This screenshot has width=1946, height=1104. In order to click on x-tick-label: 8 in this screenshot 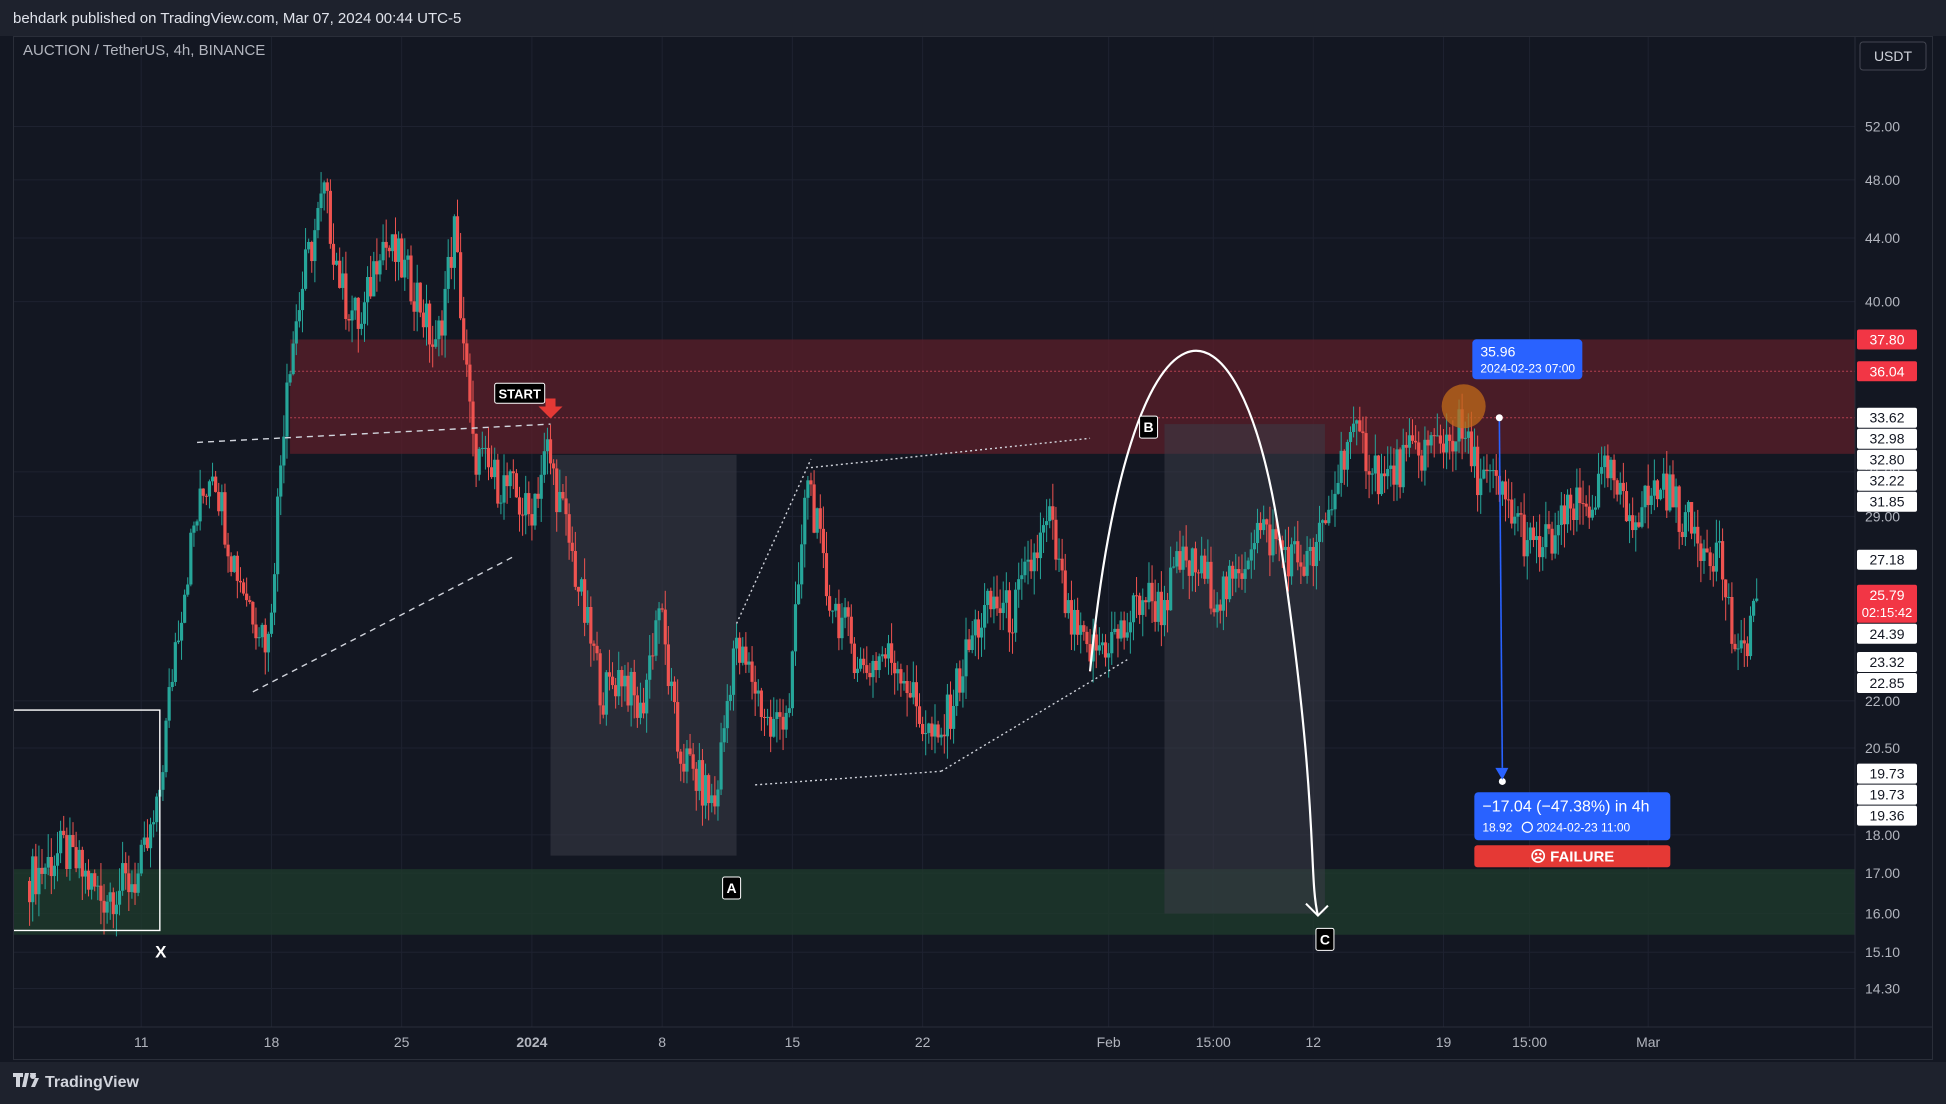, I will do `click(662, 1042)`.